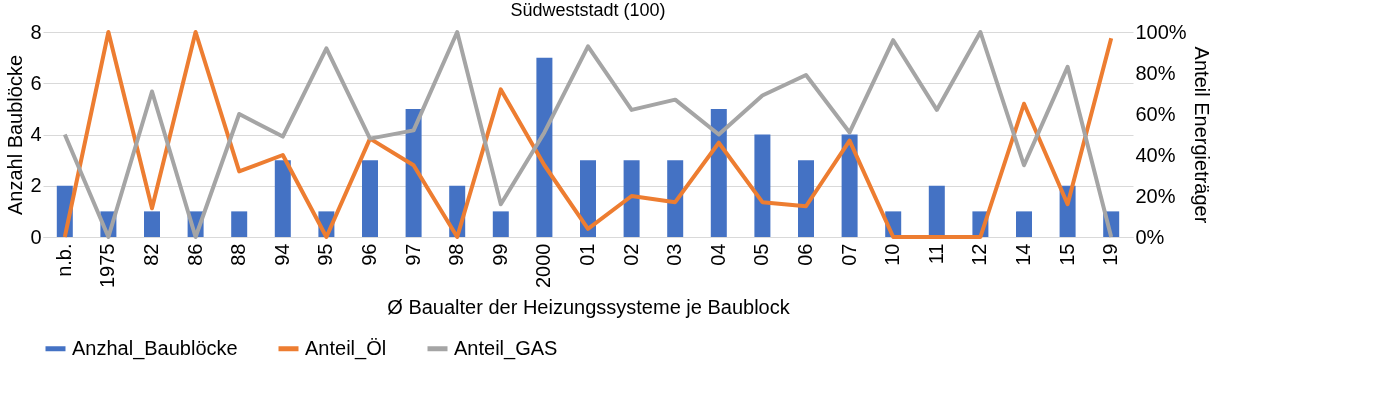 The width and height of the screenshot is (1377, 411). Describe the element at coordinates (325, 254) in the screenshot. I see `x-tick-label: 95` at that location.